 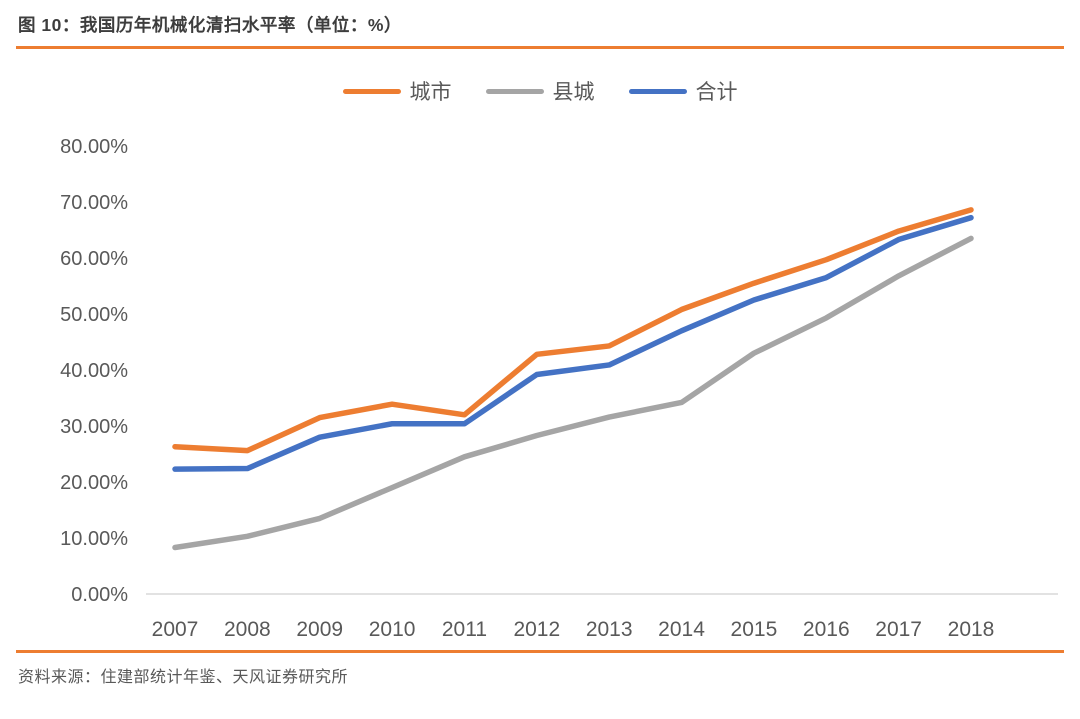 What do you see at coordinates (657, 91) in the screenshot?
I see `legend-swatch-total` at bounding box center [657, 91].